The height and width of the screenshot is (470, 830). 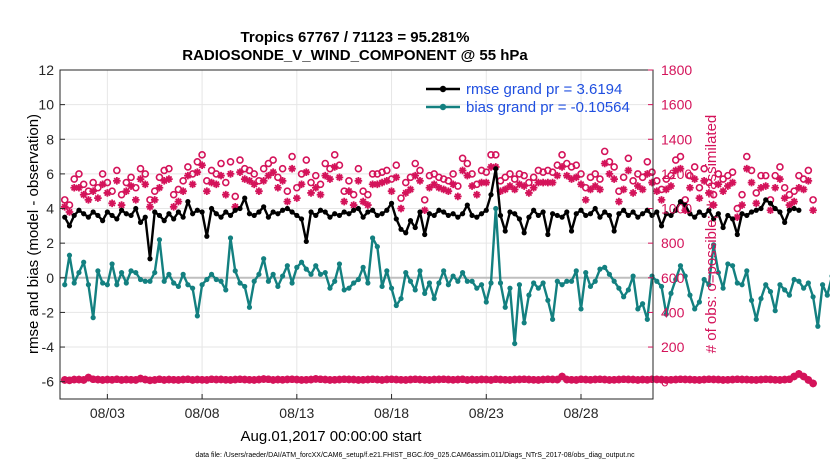 I want to click on x-tick-label: 08/18, so click(x=391, y=413).